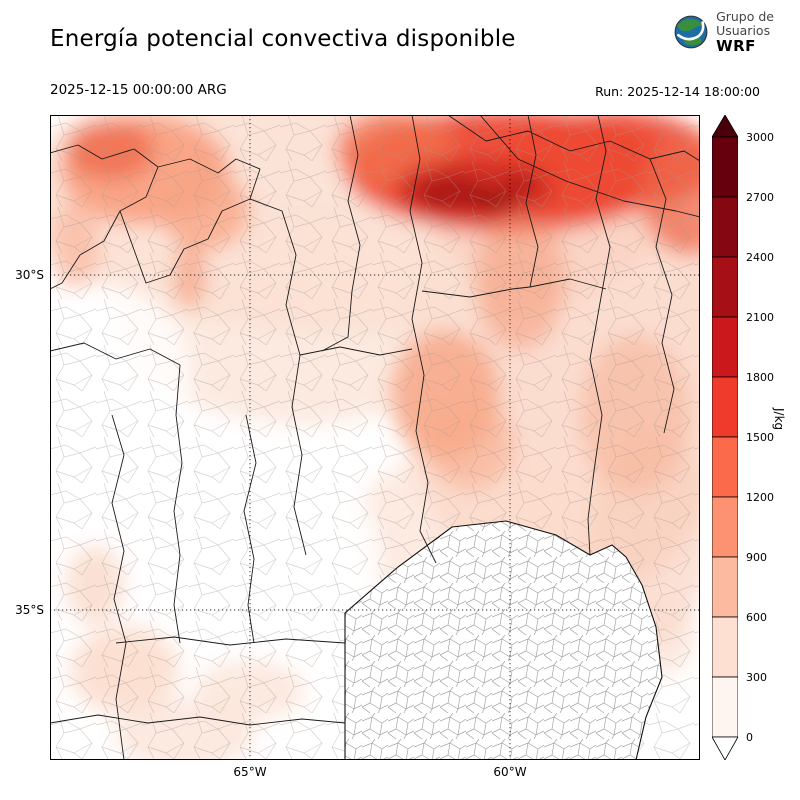  Describe the element at coordinates (138, 90) in the screenshot. I see `valid-time-label: 2025-12-15 00:00:00 ARG` at that location.